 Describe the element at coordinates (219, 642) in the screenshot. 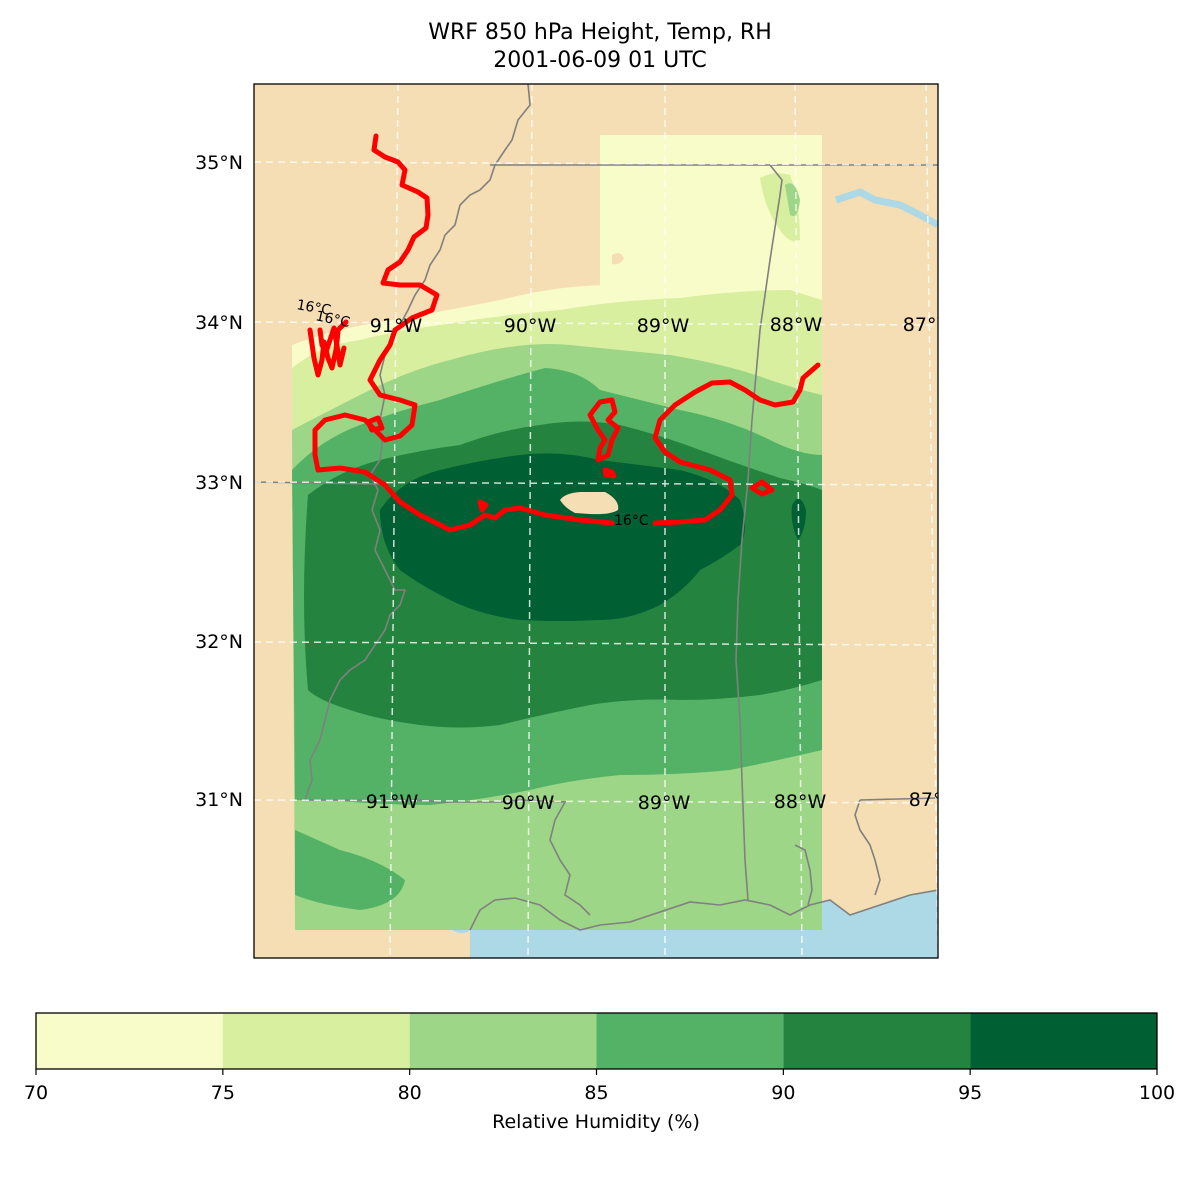

I see `lat-label: 32°N` at that location.